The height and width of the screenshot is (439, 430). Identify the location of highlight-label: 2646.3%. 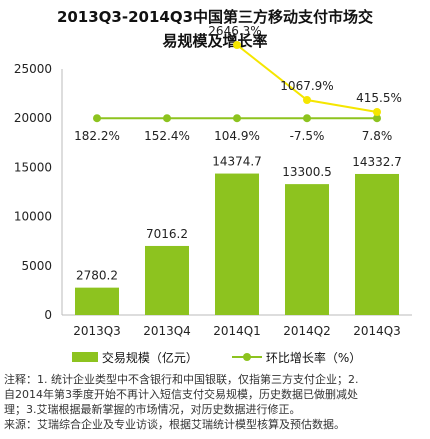
(234, 31).